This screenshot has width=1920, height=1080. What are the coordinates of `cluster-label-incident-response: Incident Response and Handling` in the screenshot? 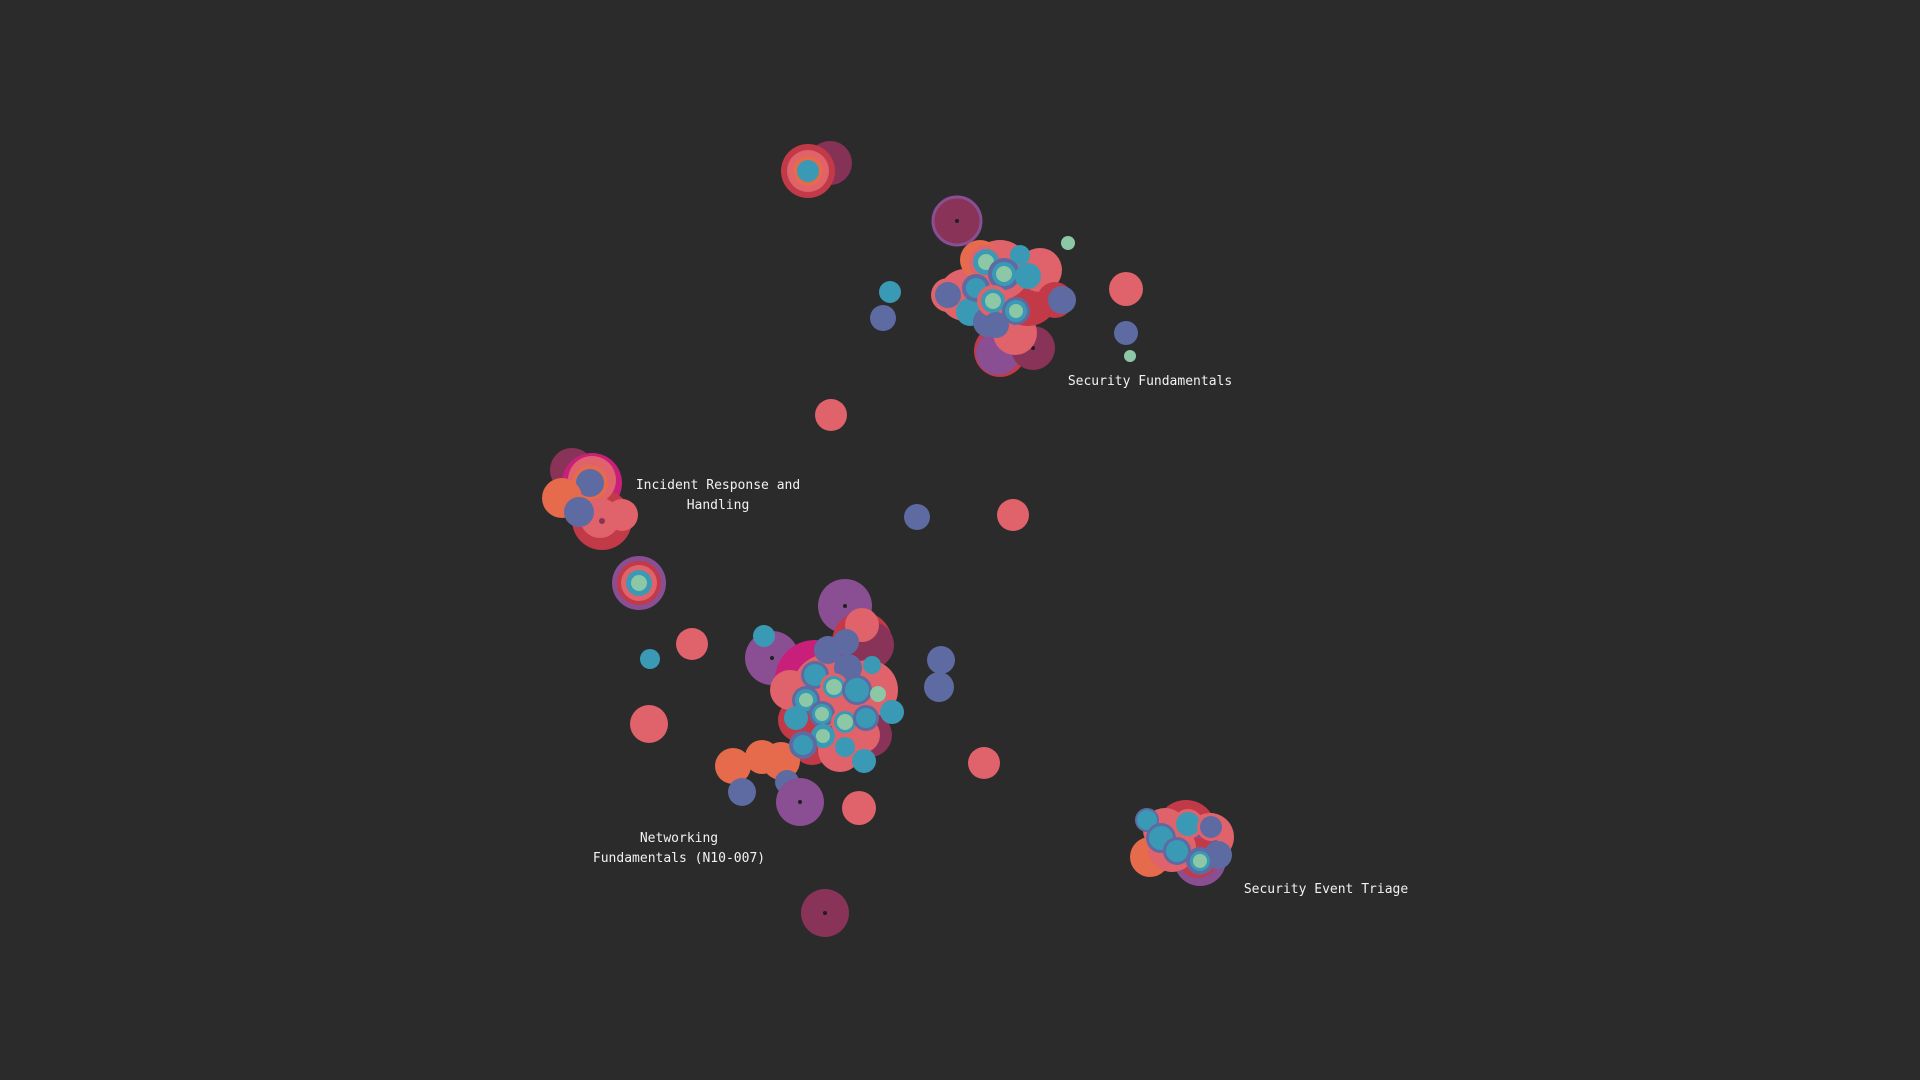 It's located at (718, 495).